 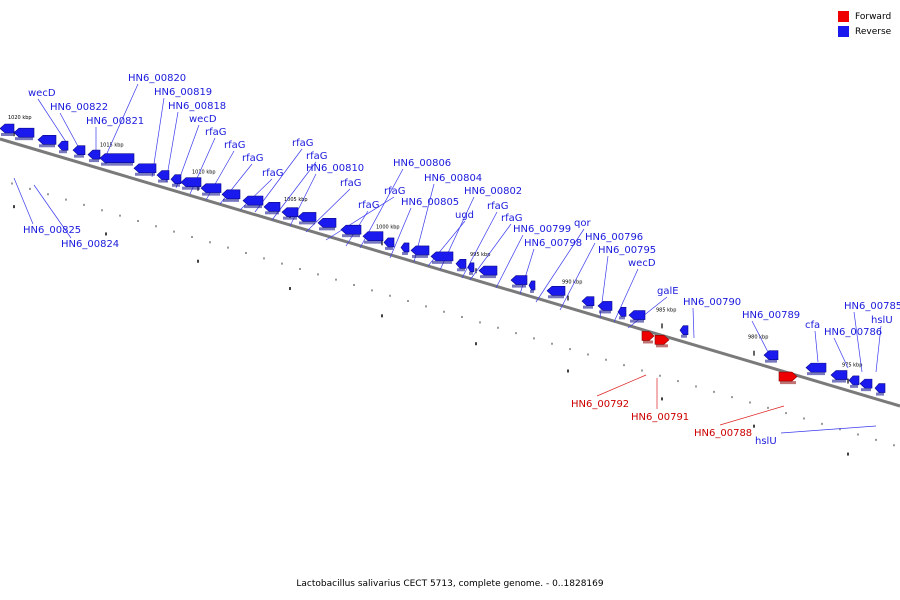 I want to click on reverse-gene-label: ugd, so click(x=464, y=215).